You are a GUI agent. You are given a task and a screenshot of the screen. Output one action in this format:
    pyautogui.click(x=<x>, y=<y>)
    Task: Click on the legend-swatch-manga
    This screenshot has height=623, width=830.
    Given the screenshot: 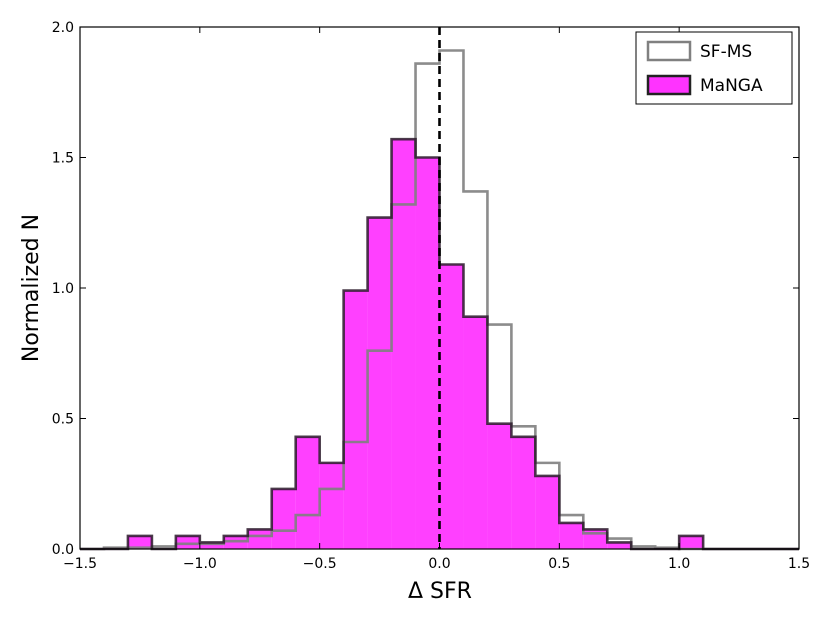 What is the action you would take?
    pyautogui.click(x=669, y=85)
    